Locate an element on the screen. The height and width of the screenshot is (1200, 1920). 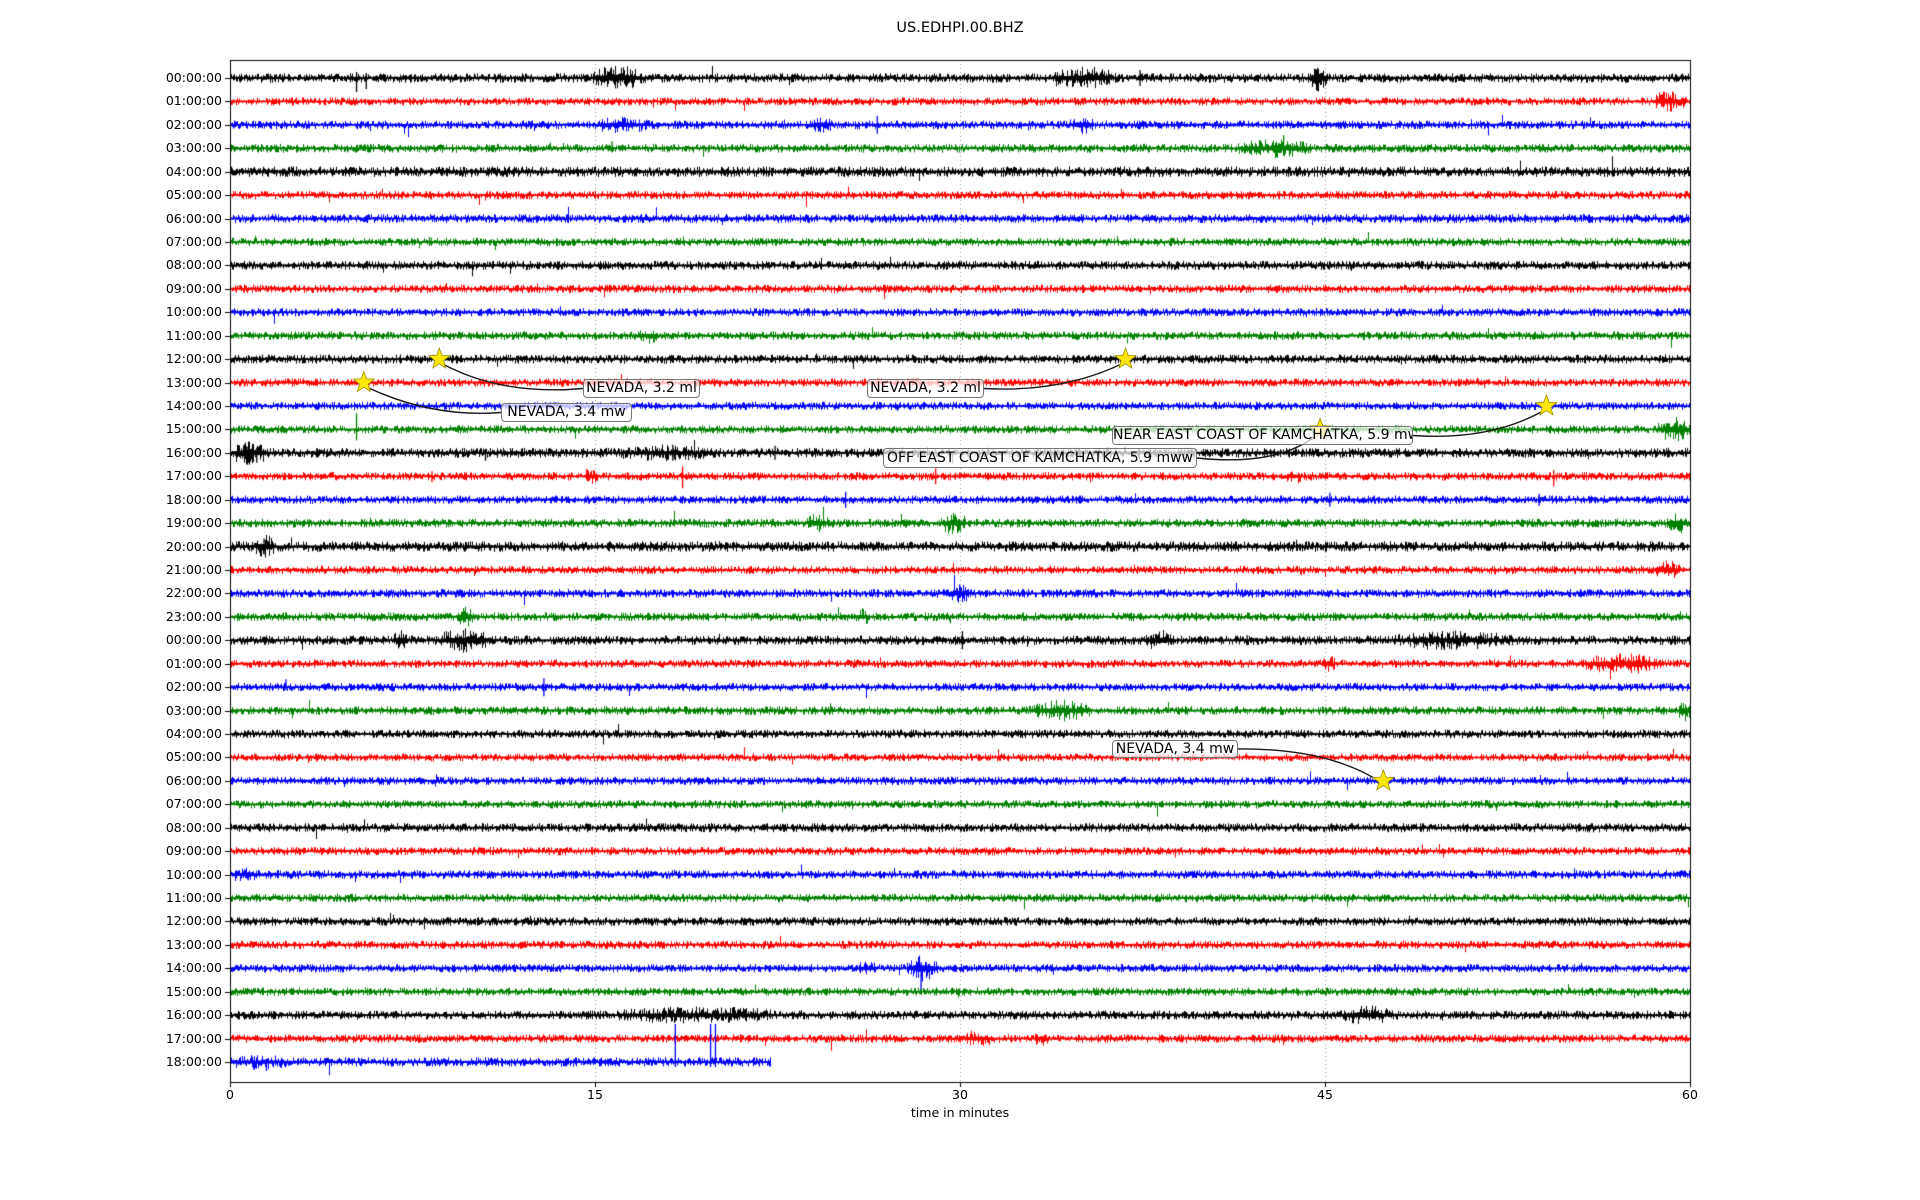
x-tick-label: 15 is located at coordinates (595, 1094).